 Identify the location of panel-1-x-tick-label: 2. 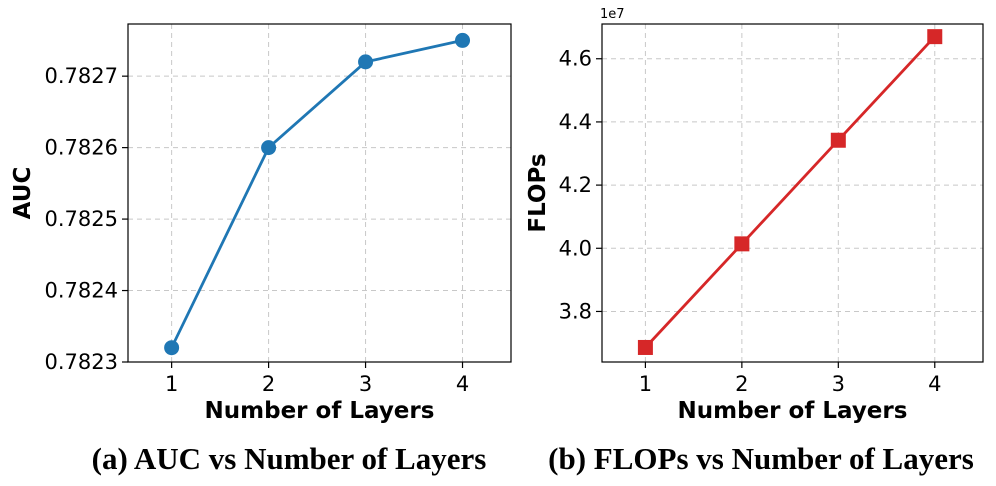
(268, 384).